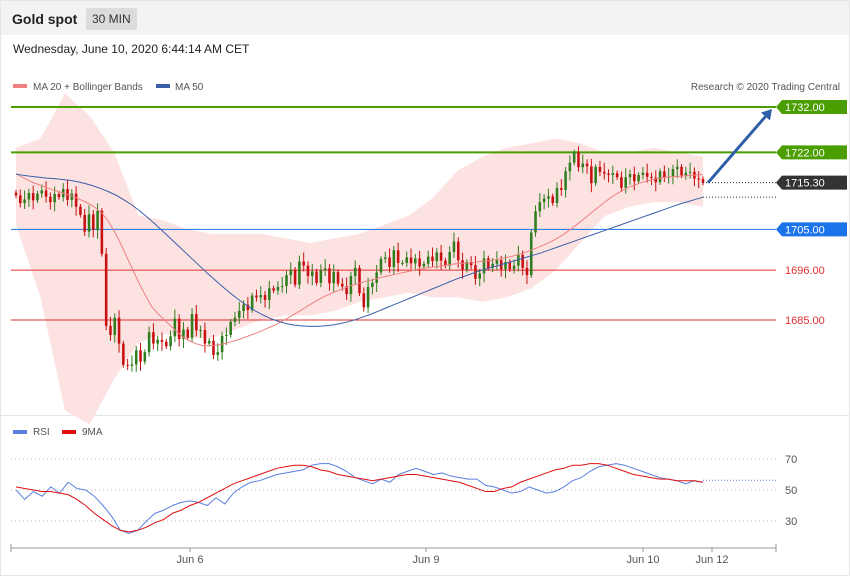 Image resolution: width=850 pixels, height=576 pixels. What do you see at coordinates (791, 460) in the screenshot?
I see `rsi-tick-label: 70` at bounding box center [791, 460].